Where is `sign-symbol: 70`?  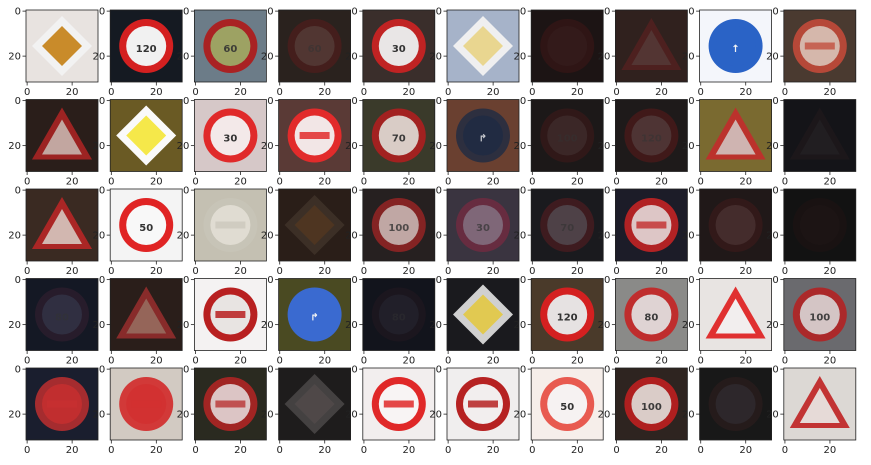 sign-symbol: 70 is located at coordinates (399, 139).